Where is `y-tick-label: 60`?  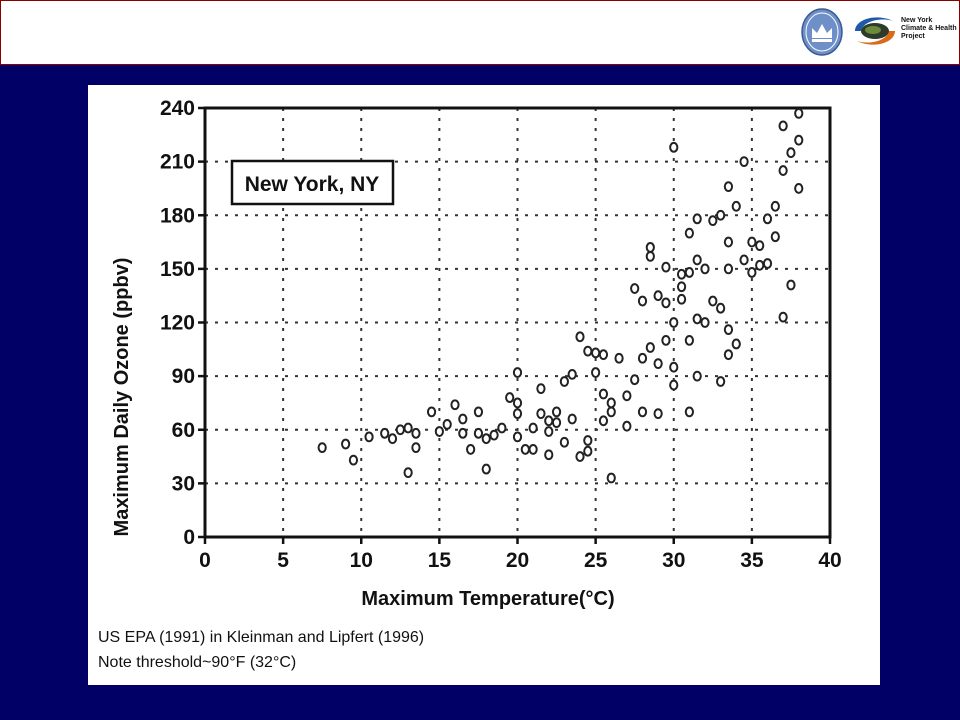
y-tick-label: 60 is located at coordinates (183, 430).